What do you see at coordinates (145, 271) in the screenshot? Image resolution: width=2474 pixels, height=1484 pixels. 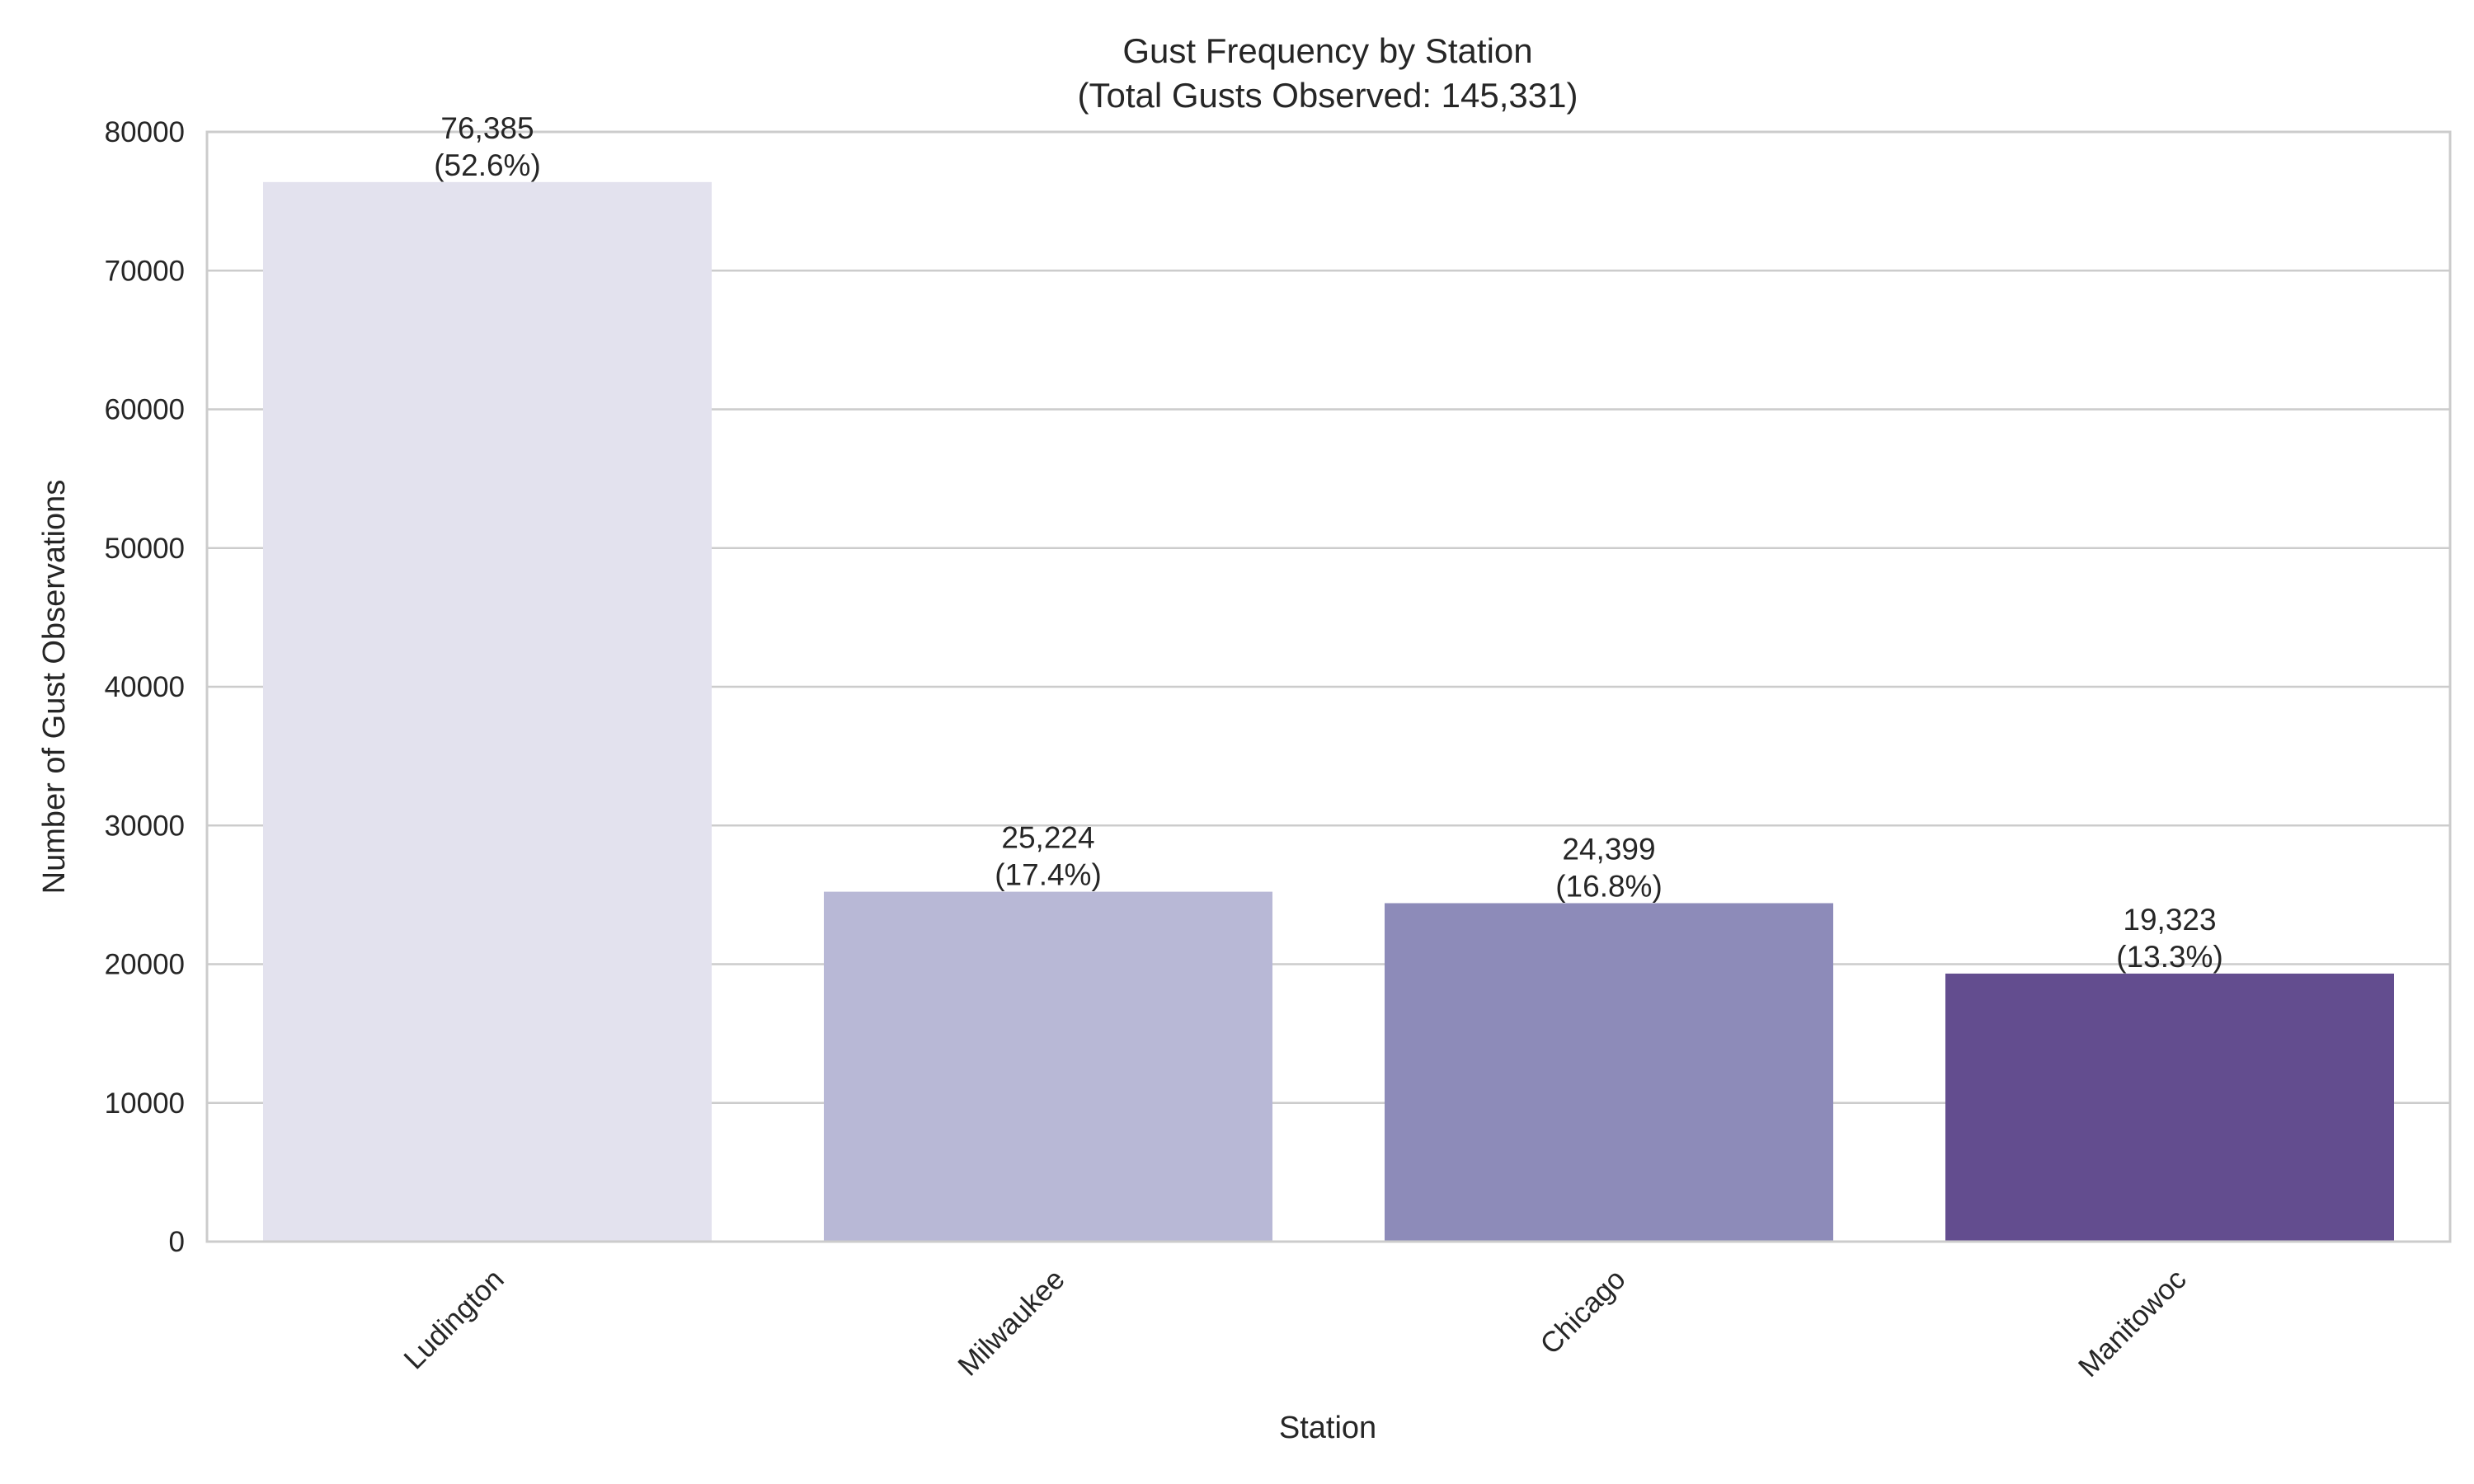 I see `y-tick-label: 70000` at bounding box center [145, 271].